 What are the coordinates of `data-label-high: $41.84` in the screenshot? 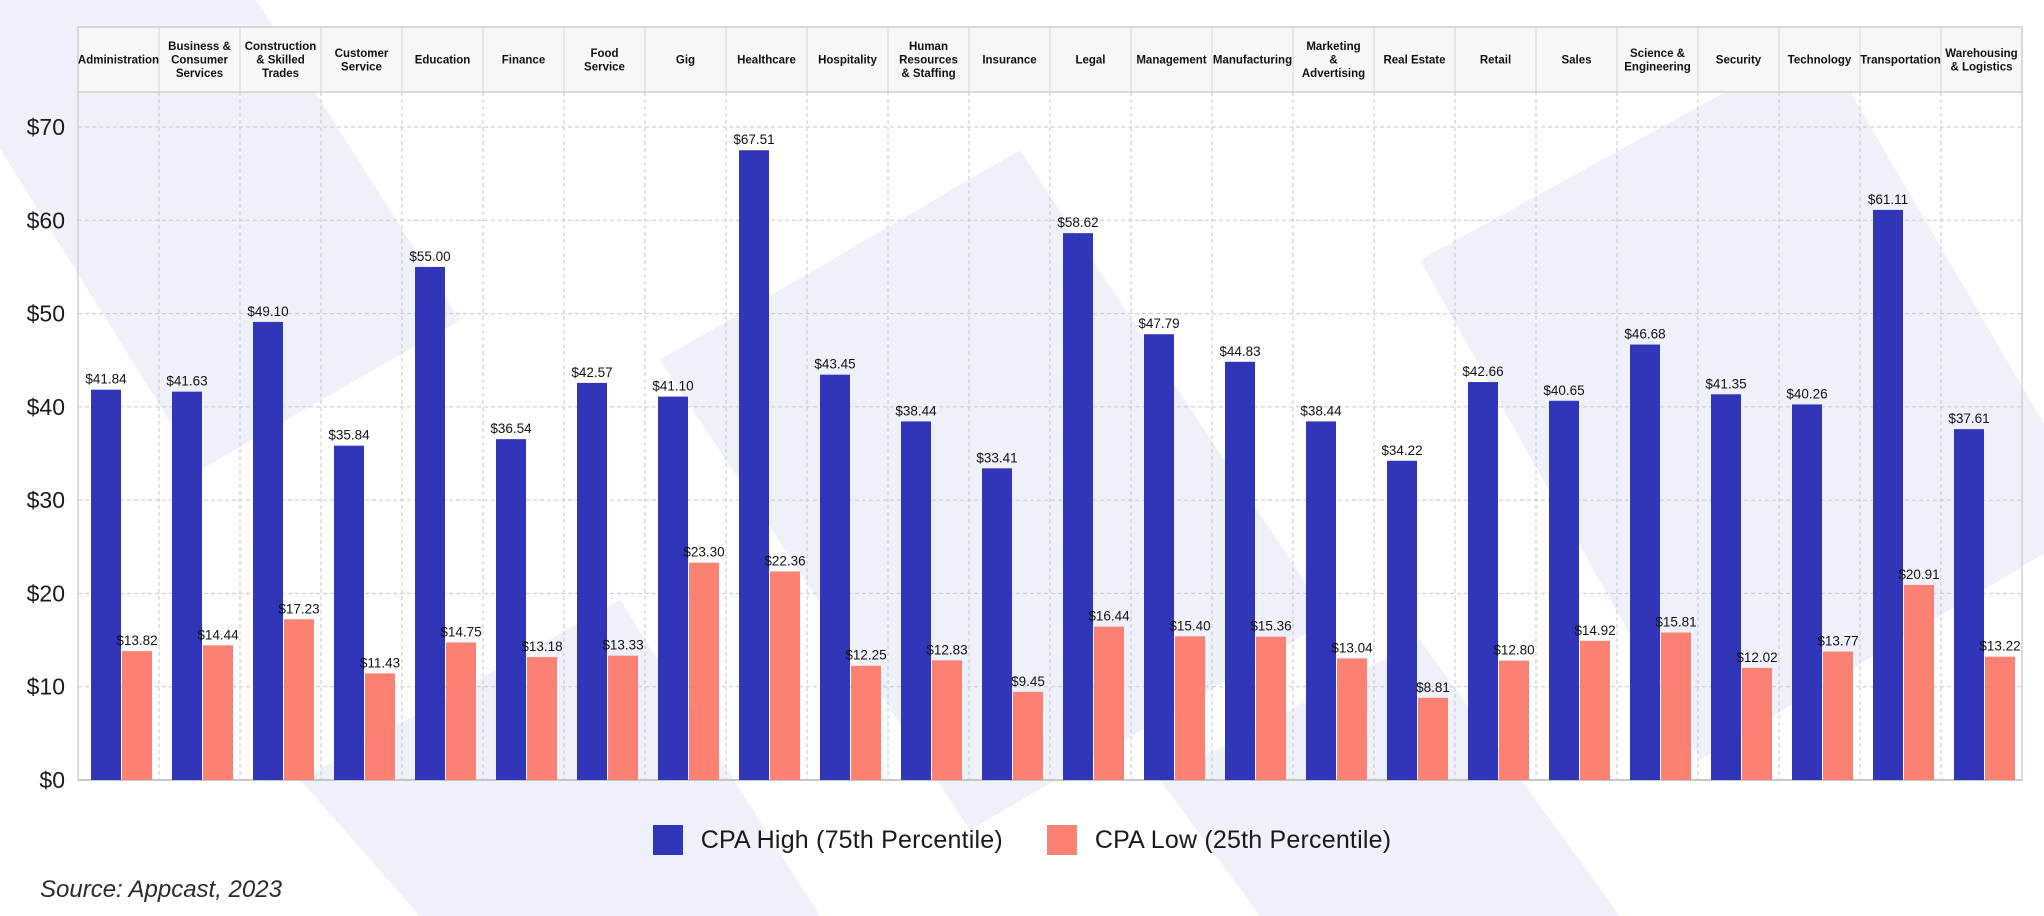 It's located at (106, 379).